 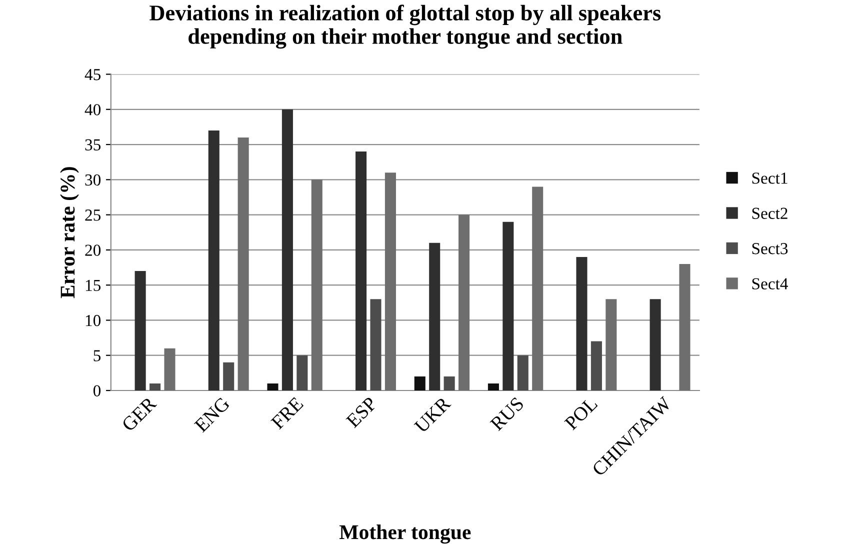 What do you see at coordinates (93, 144) in the screenshot?
I see `y-tick-label: 35` at bounding box center [93, 144].